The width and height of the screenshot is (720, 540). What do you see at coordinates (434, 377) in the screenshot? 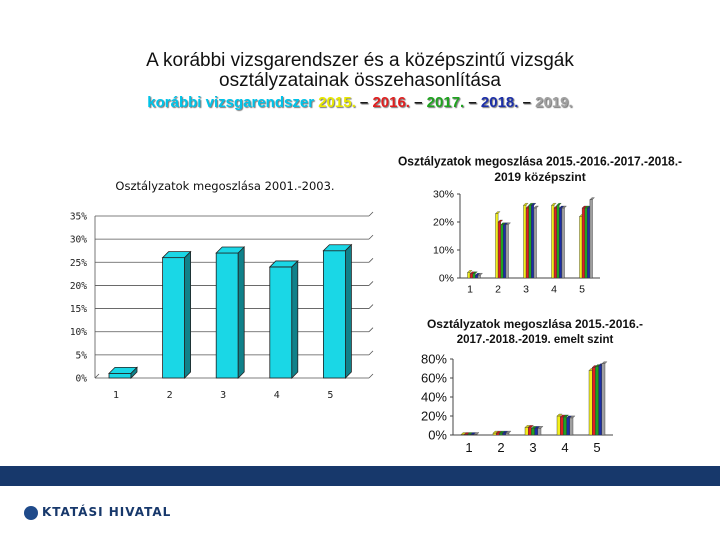
I see `y-tick-label: 60%` at bounding box center [434, 377].